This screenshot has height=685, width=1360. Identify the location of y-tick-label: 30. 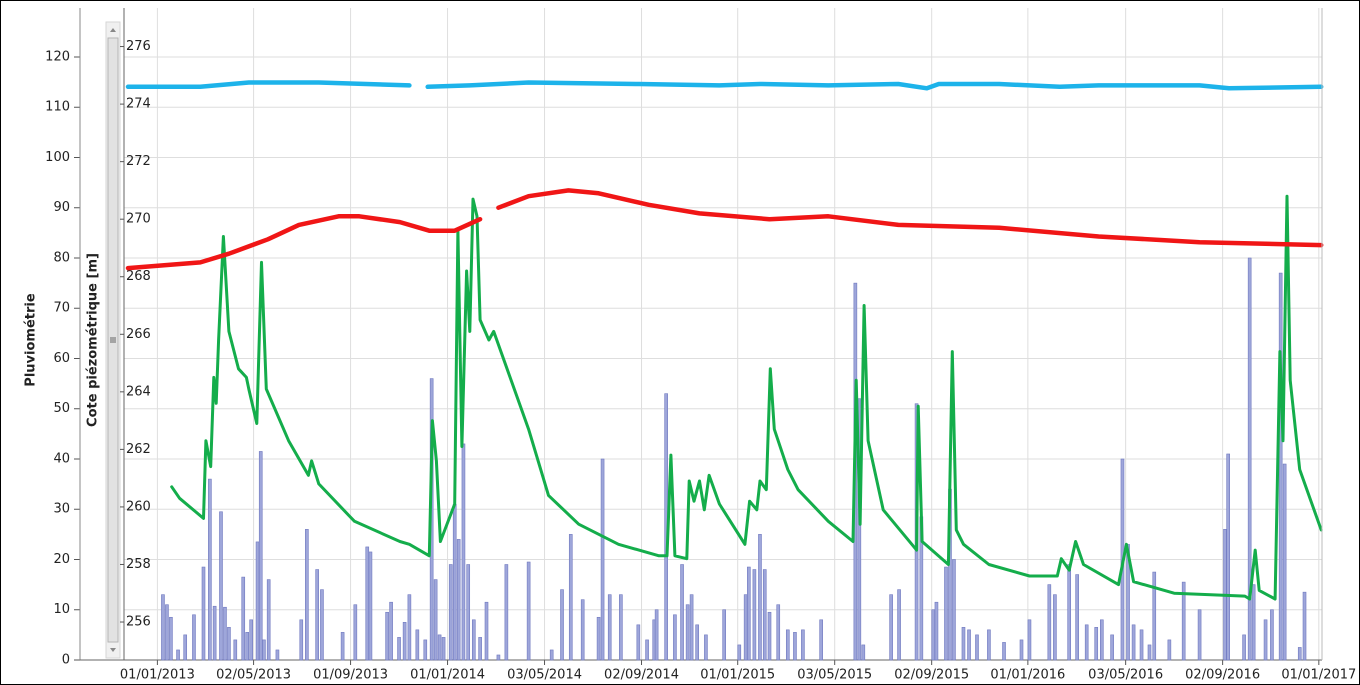
(61, 509).